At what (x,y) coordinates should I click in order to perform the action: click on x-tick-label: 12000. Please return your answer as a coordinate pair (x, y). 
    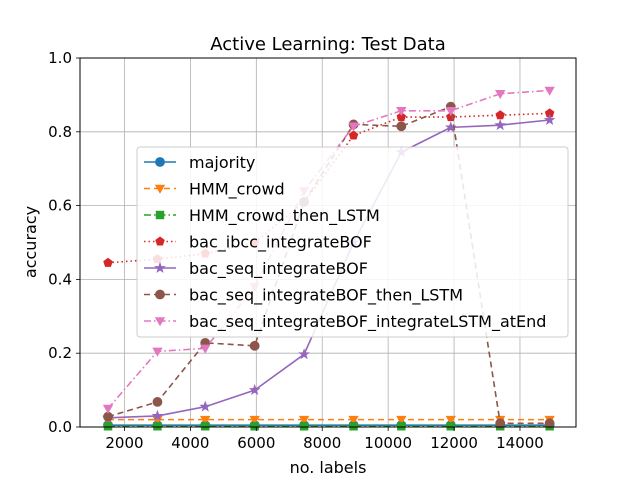
    Looking at the image, I should click on (454, 443).